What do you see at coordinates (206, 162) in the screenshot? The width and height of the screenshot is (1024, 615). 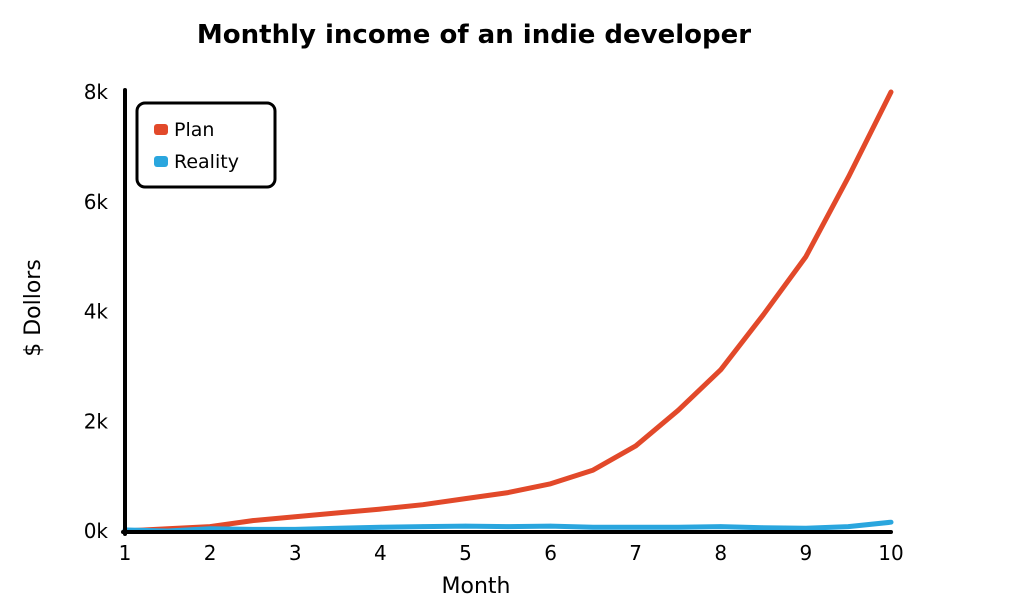 I see `legend-label-reality: Reality` at bounding box center [206, 162].